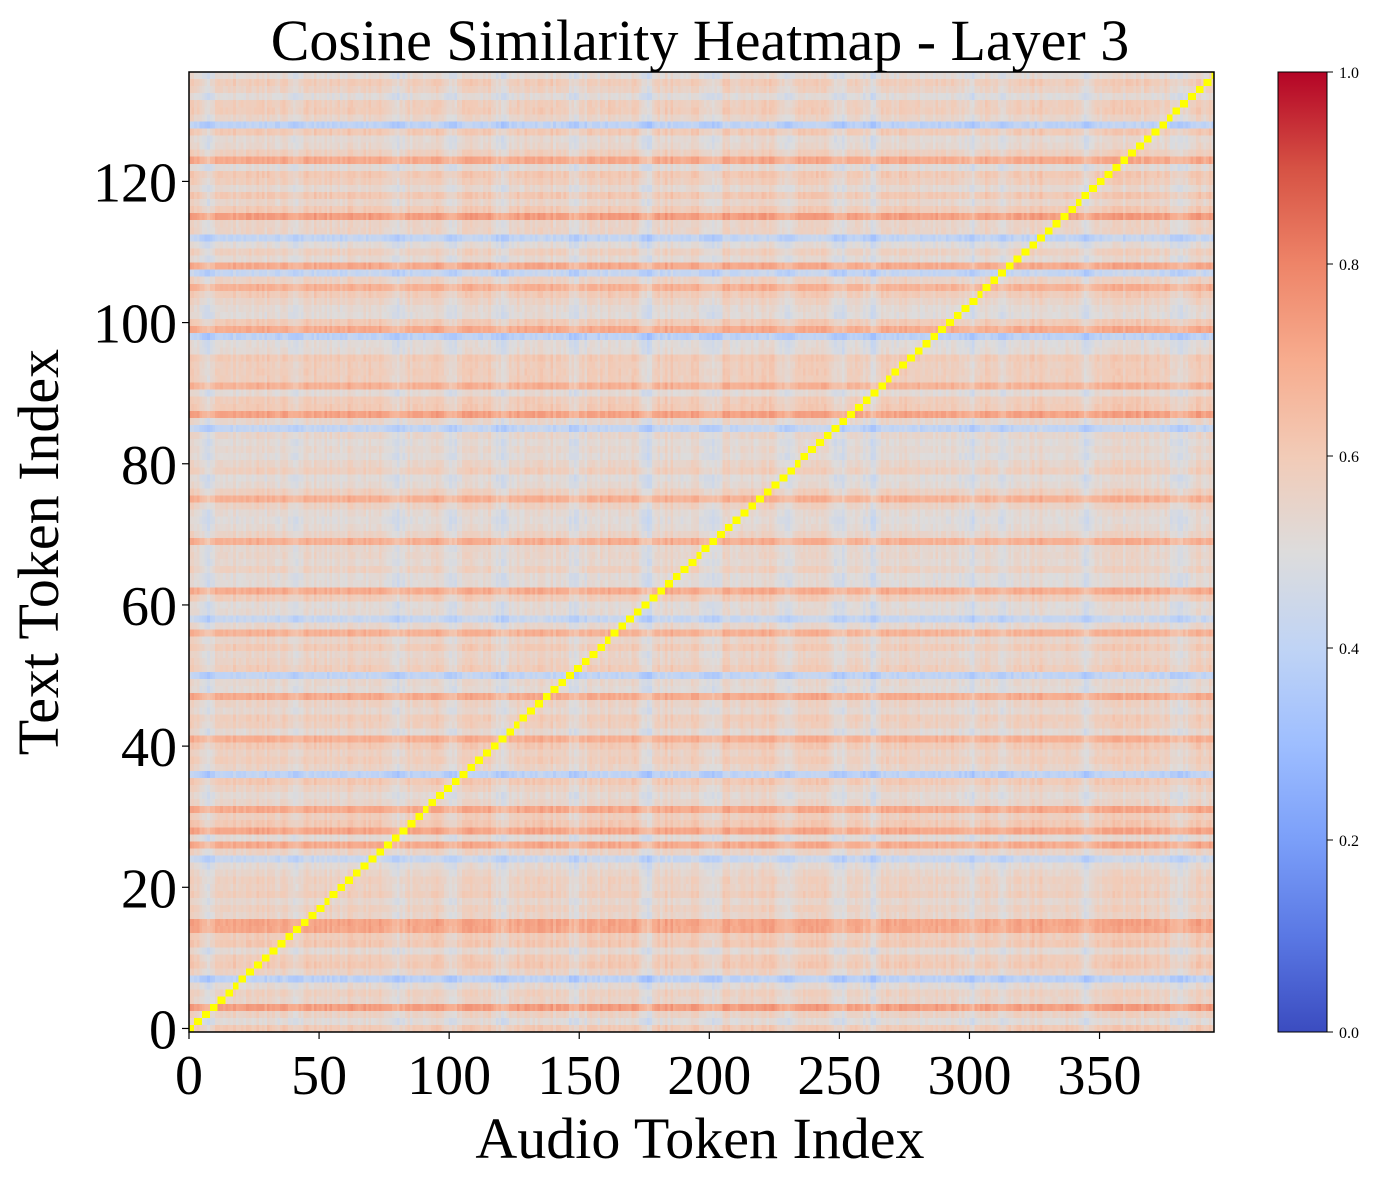  I want to click on y-tick-label: 0, so click(163, 1030).